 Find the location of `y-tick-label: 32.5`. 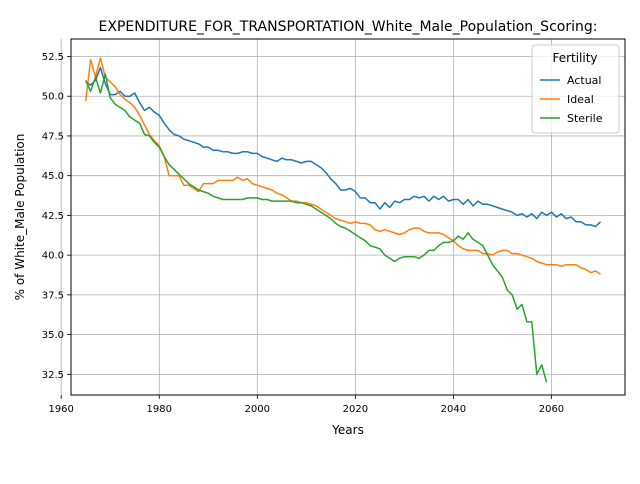

y-tick-label: 32.5 is located at coordinates (53, 375).